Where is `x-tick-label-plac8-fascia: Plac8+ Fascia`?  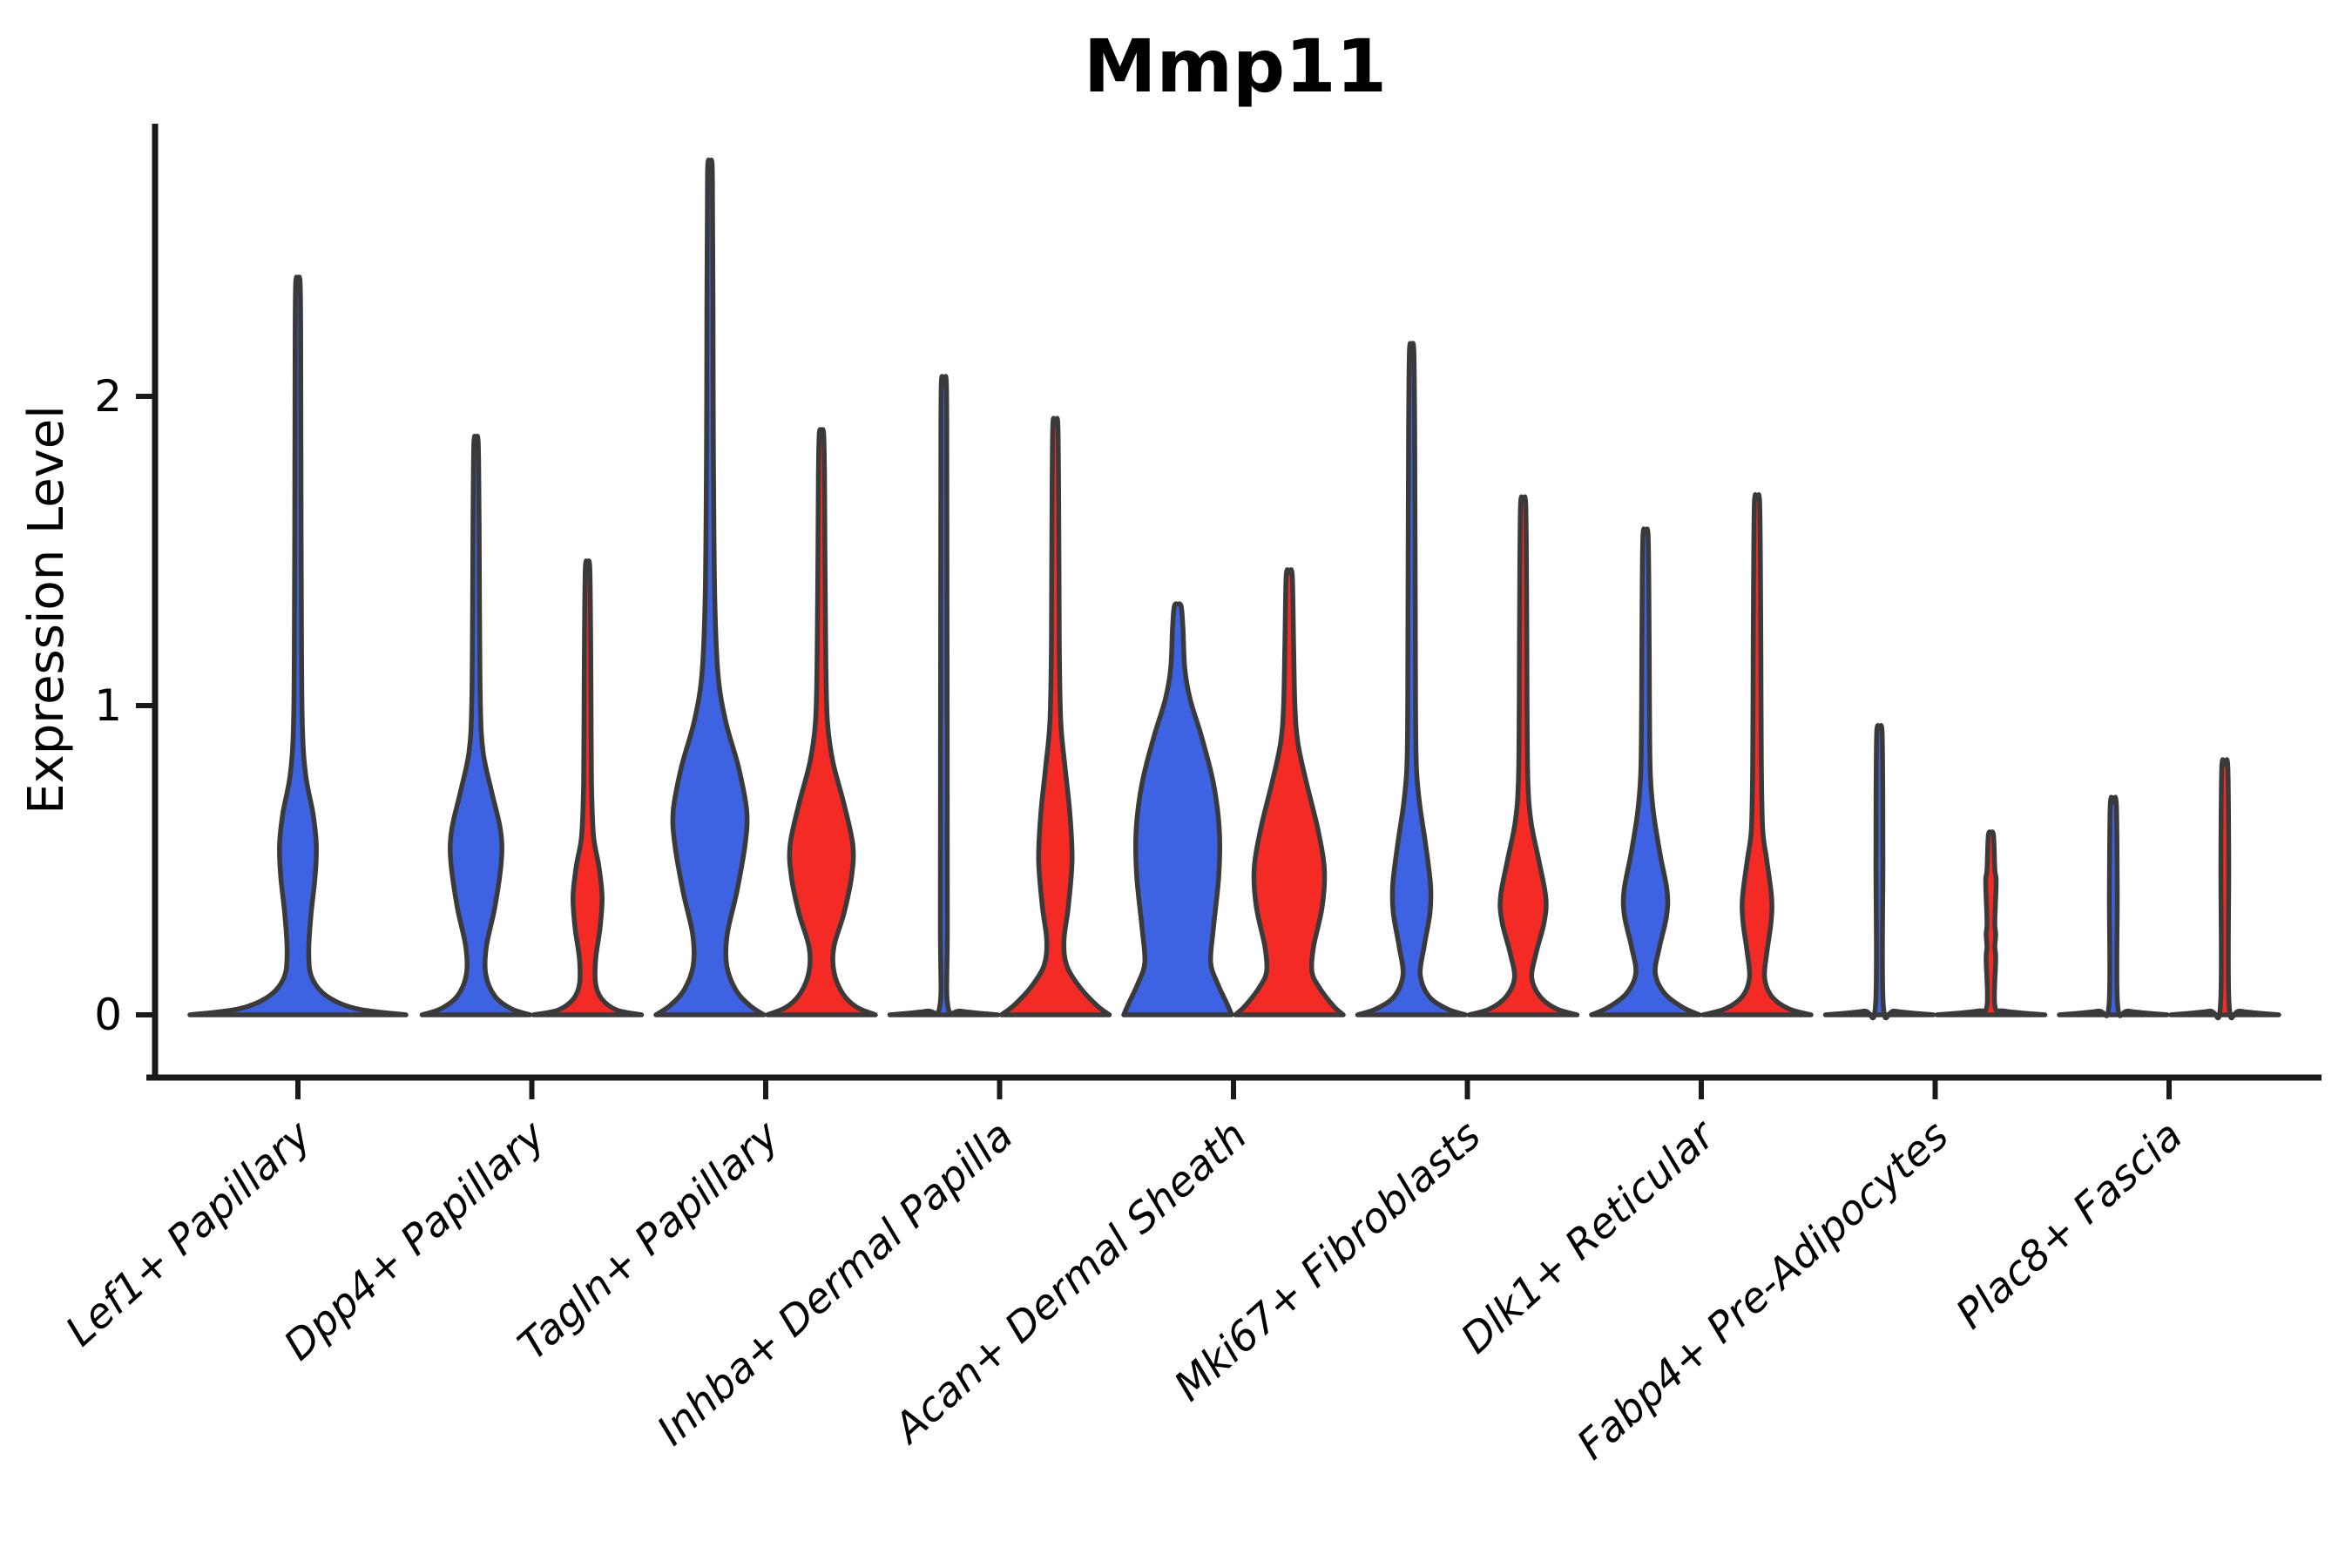 x-tick-label-plac8-fascia: Plac8+ Fascia is located at coordinates (2069, 1225).